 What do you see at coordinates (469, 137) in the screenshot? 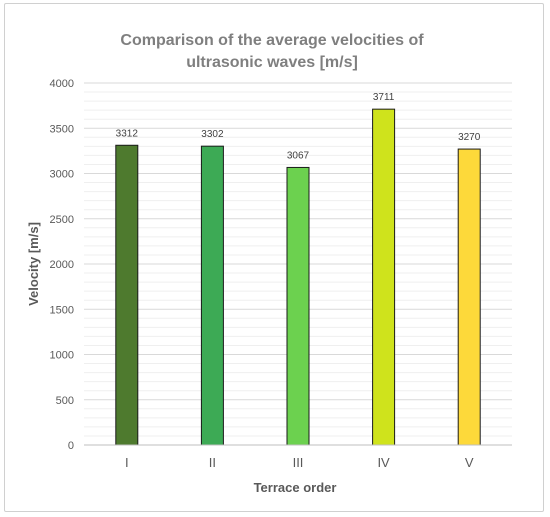
I see `data-label: 3270` at bounding box center [469, 137].